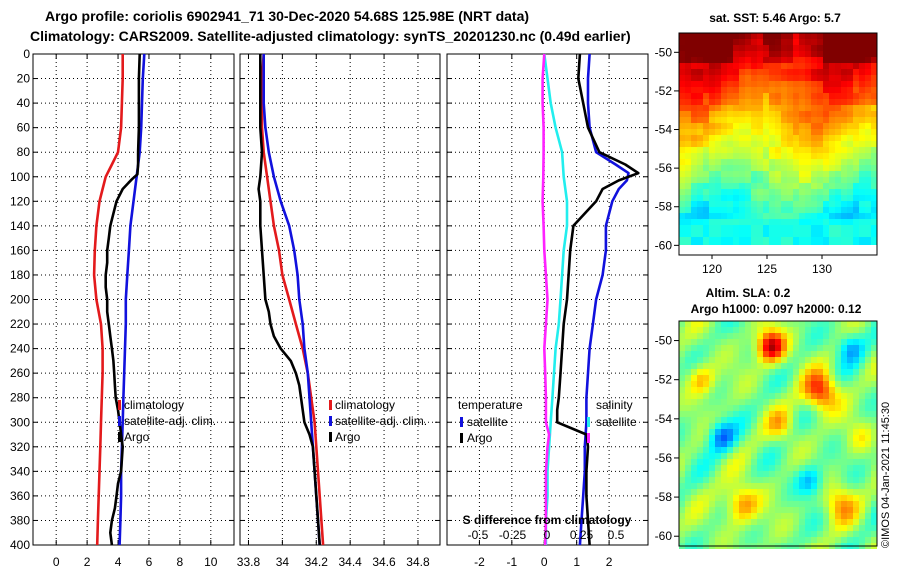  Describe the element at coordinates (582, 535) in the screenshot. I see `secondary-x-tick-label: 0.25` at that location.